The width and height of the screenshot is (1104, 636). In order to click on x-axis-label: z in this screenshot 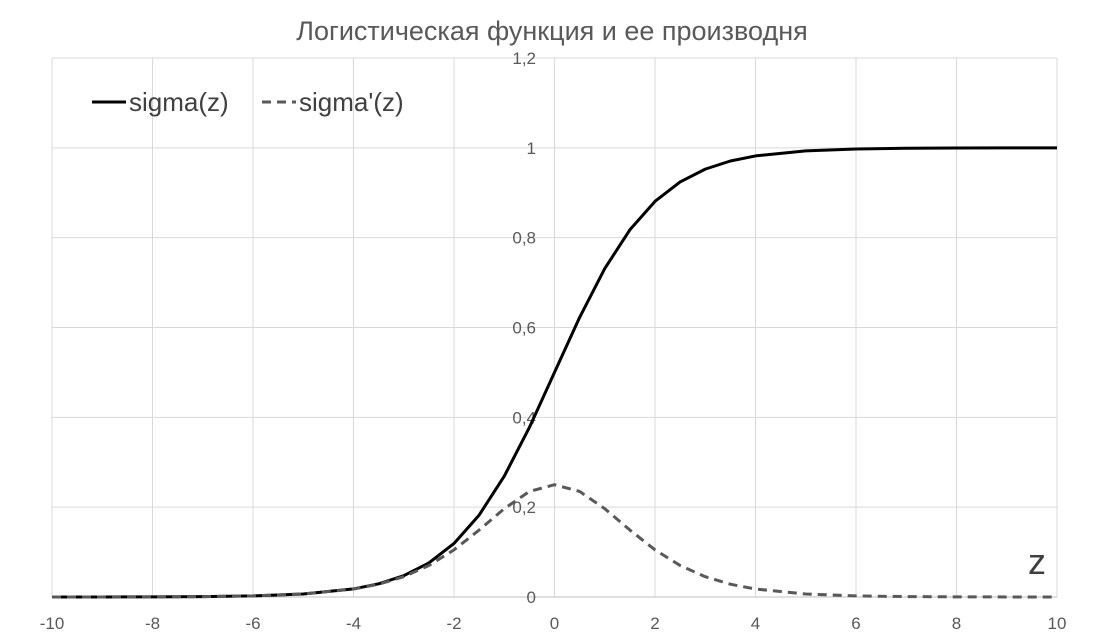, I will do `click(1037, 561)`.